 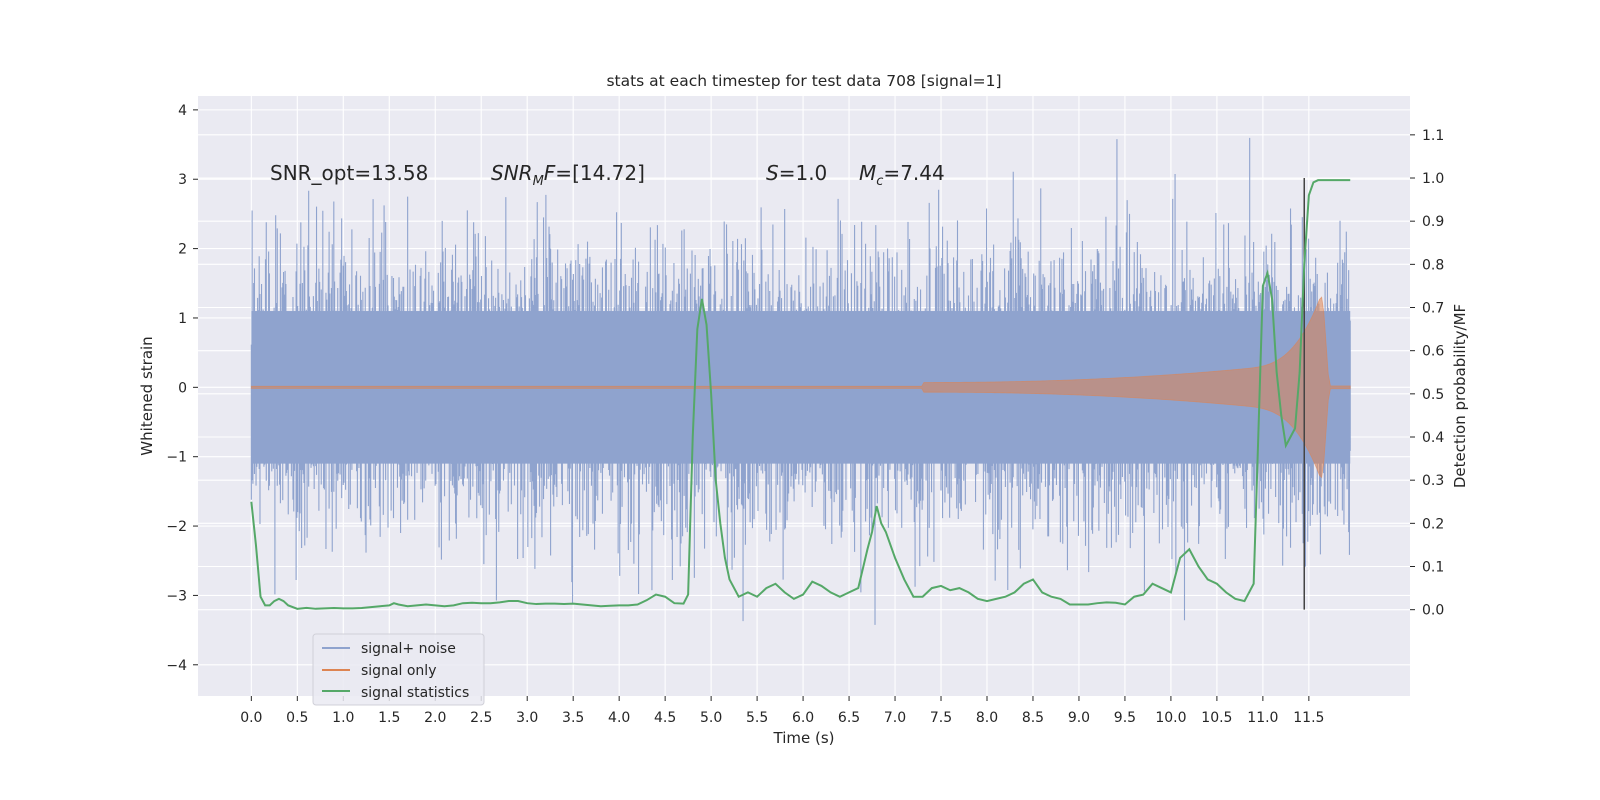 What do you see at coordinates (665, 718) in the screenshot?
I see `x-tick-label: 4.5` at bounding box center [665, 718].